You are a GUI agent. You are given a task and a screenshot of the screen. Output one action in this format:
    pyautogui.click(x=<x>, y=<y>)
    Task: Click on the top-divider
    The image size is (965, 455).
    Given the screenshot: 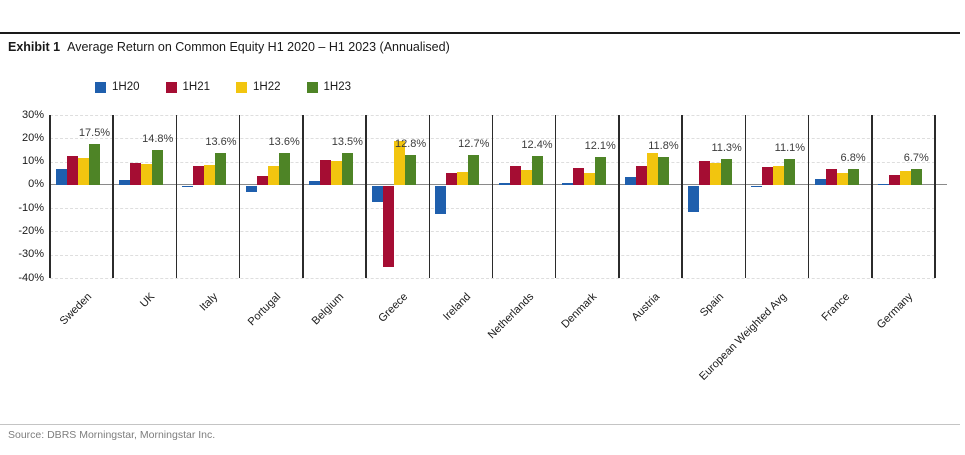 What is the action you would take?
    pyautogui.click(x=480, y=33)
    